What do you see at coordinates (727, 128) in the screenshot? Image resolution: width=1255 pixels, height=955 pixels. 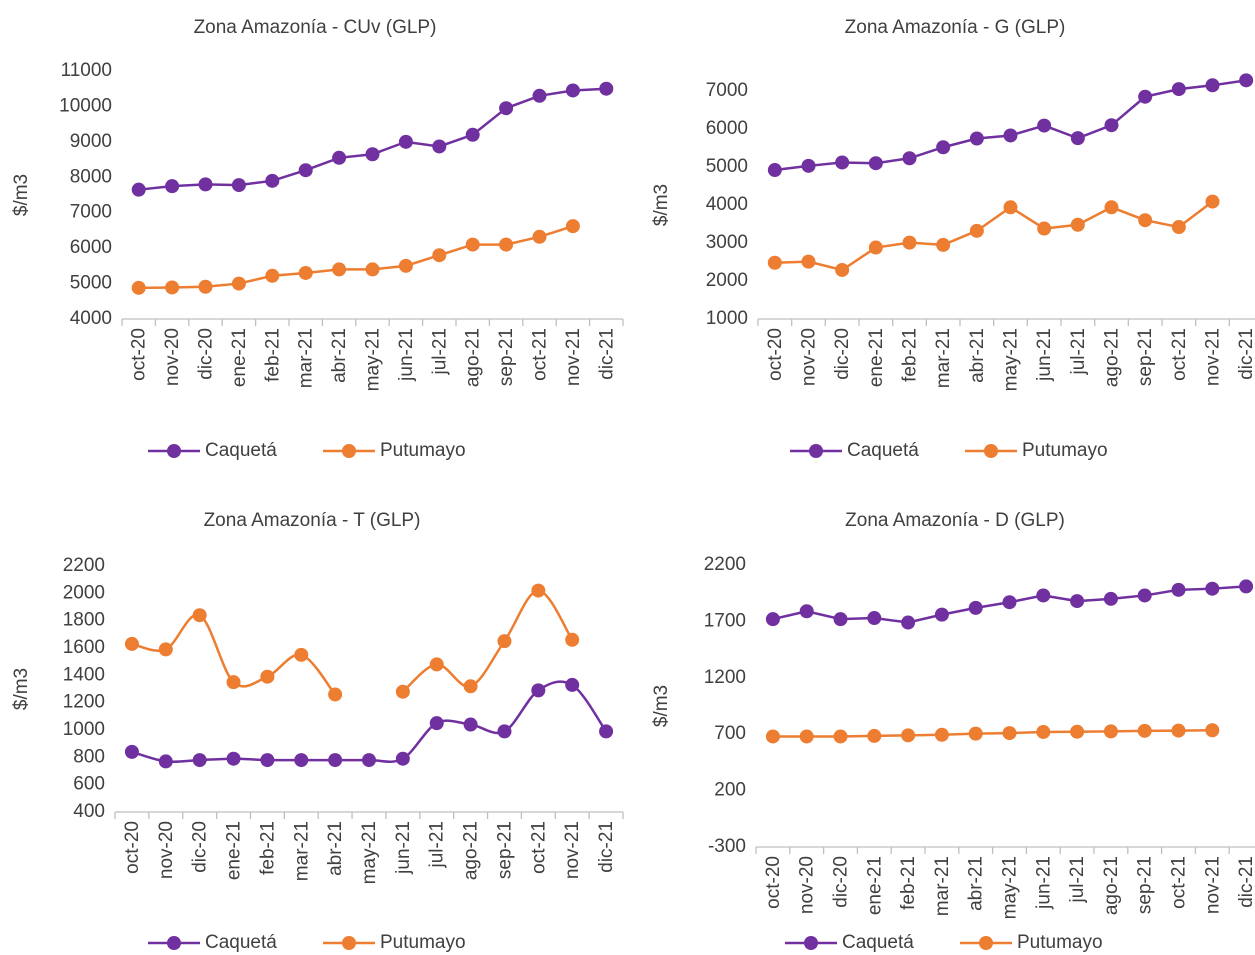 I see `y-tick-label: 6000` at bounding box center [727, 128].